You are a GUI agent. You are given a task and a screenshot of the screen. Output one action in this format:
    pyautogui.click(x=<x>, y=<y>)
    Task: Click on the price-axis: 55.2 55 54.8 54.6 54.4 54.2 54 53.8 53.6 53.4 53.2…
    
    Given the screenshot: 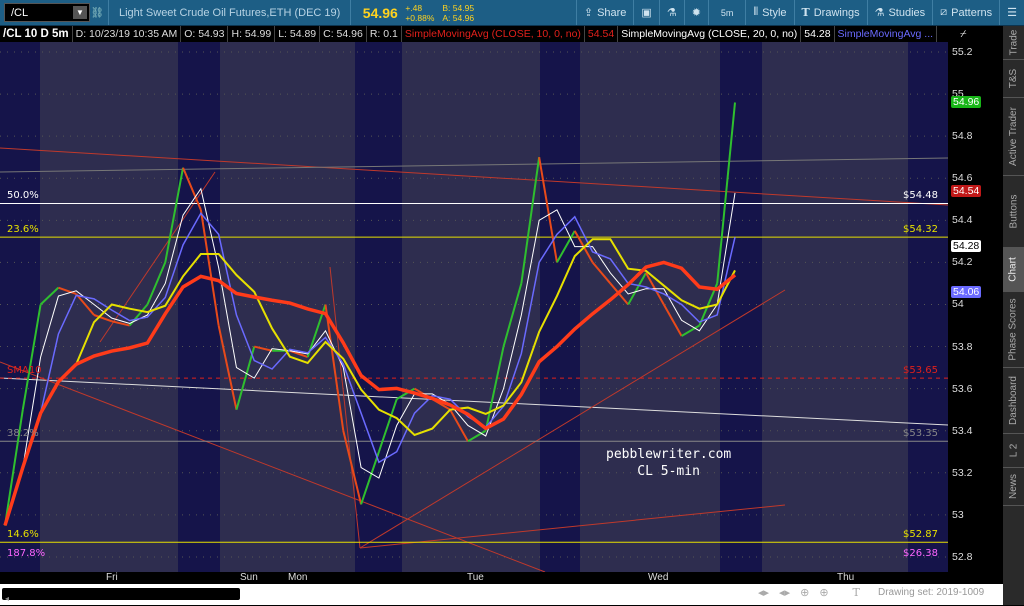 What is the action you would take?
    pyautogui.click(x=975, y=307)
    